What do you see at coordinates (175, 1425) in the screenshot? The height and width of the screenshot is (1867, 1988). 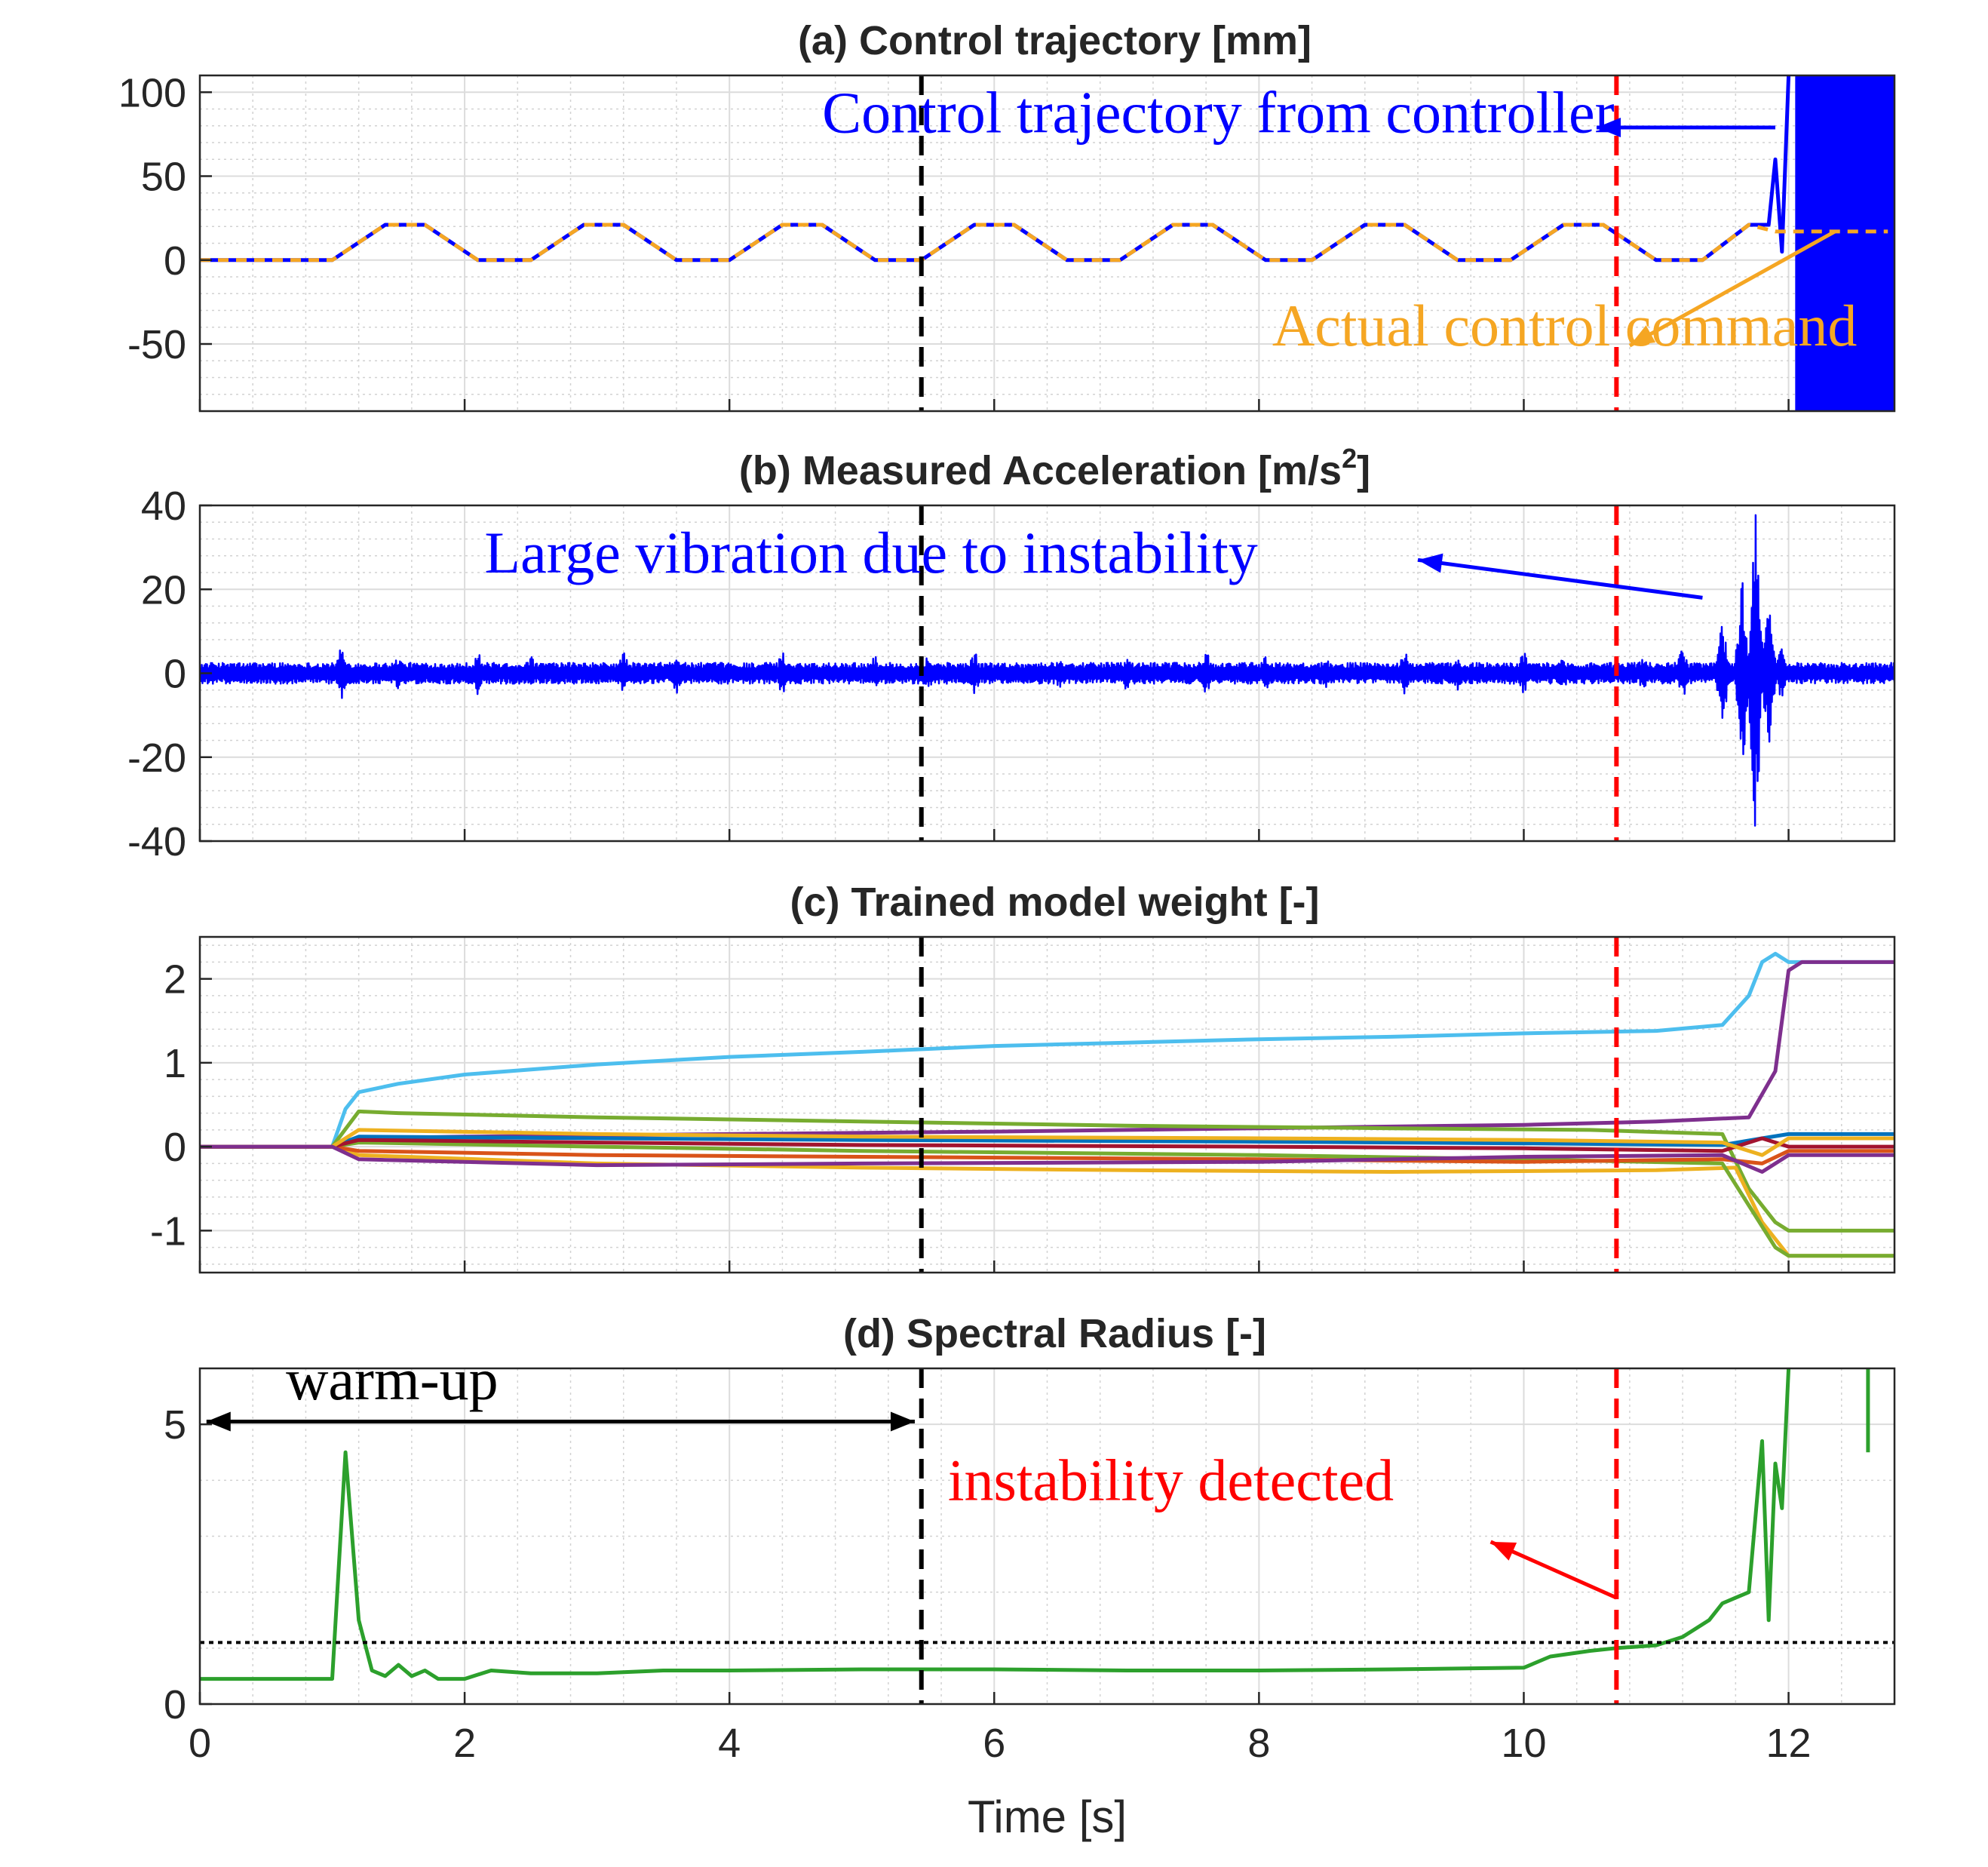 I see `y-tick-label: 5` at bounding box center [175, 1425].